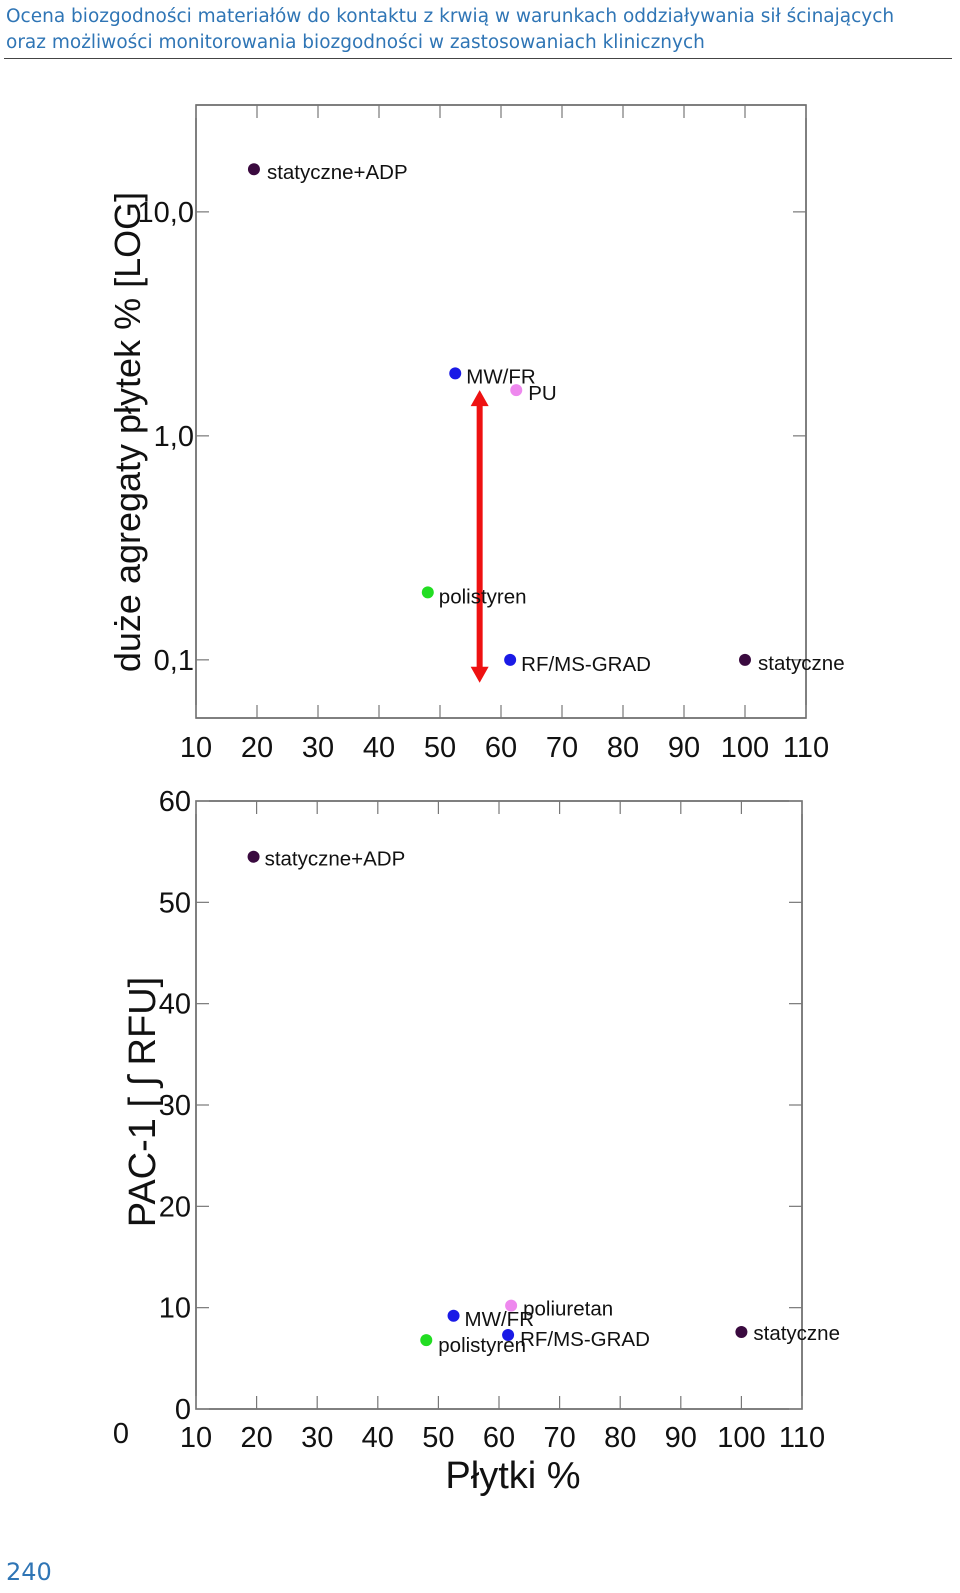 Image resolution: width=960 pixels, height=1593 pixels. Describe the element at coordinates (174, 661) in the screenshot. I see `y-tick-label: 0,1` at that location.